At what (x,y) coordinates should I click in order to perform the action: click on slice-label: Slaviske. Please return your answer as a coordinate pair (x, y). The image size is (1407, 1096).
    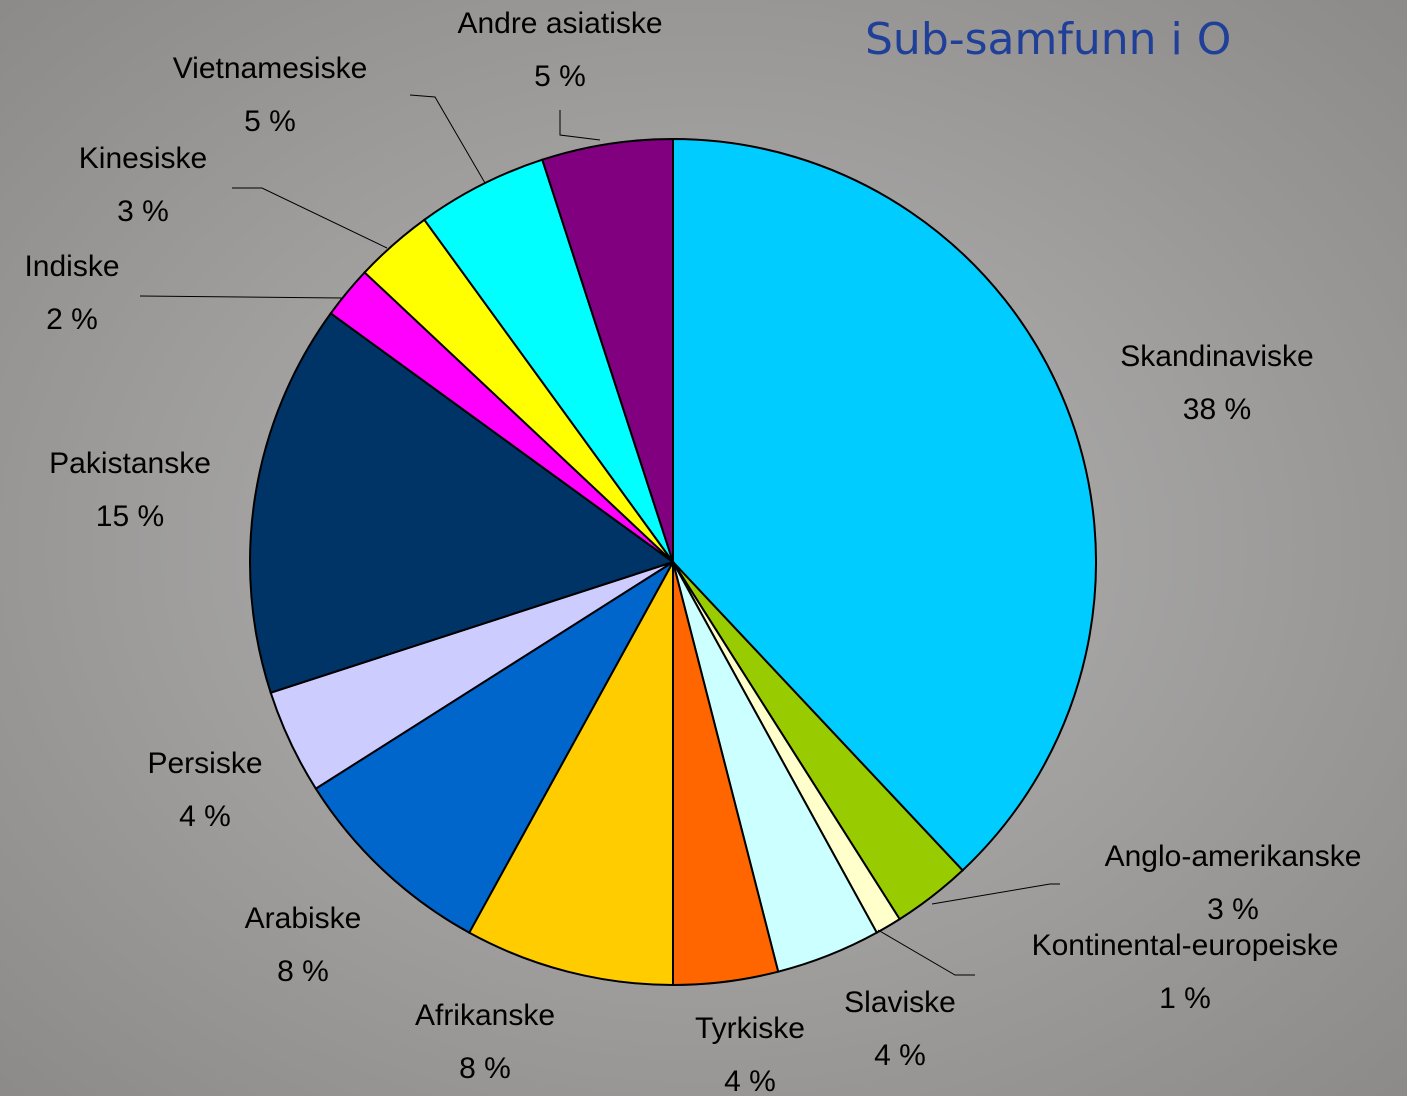
    Looking at the image, I should click on (900, 1002).